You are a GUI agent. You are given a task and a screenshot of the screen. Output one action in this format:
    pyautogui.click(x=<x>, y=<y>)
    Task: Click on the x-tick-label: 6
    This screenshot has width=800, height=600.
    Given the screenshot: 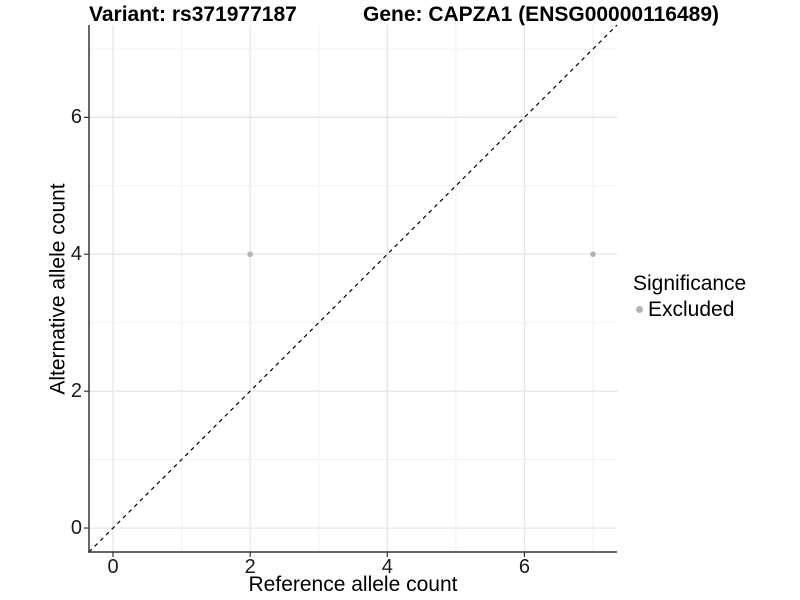 What is the action you would take?
    pyautogui.click(x=524, y=567)
    